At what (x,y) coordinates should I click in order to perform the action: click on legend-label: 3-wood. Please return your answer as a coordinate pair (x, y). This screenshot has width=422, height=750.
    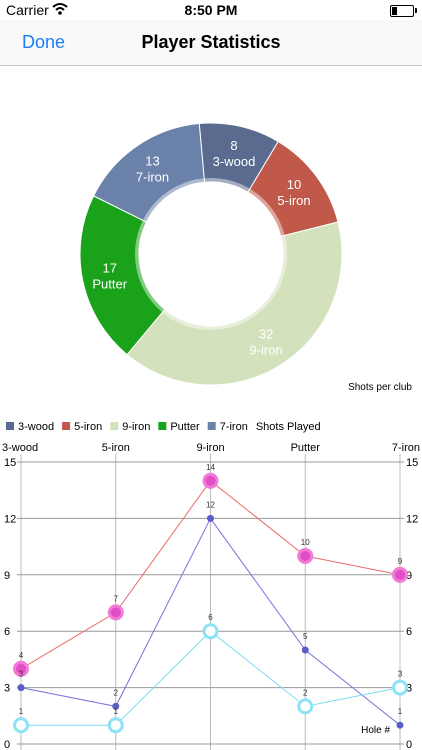
    Looking at the image, I should click on (36, 427).